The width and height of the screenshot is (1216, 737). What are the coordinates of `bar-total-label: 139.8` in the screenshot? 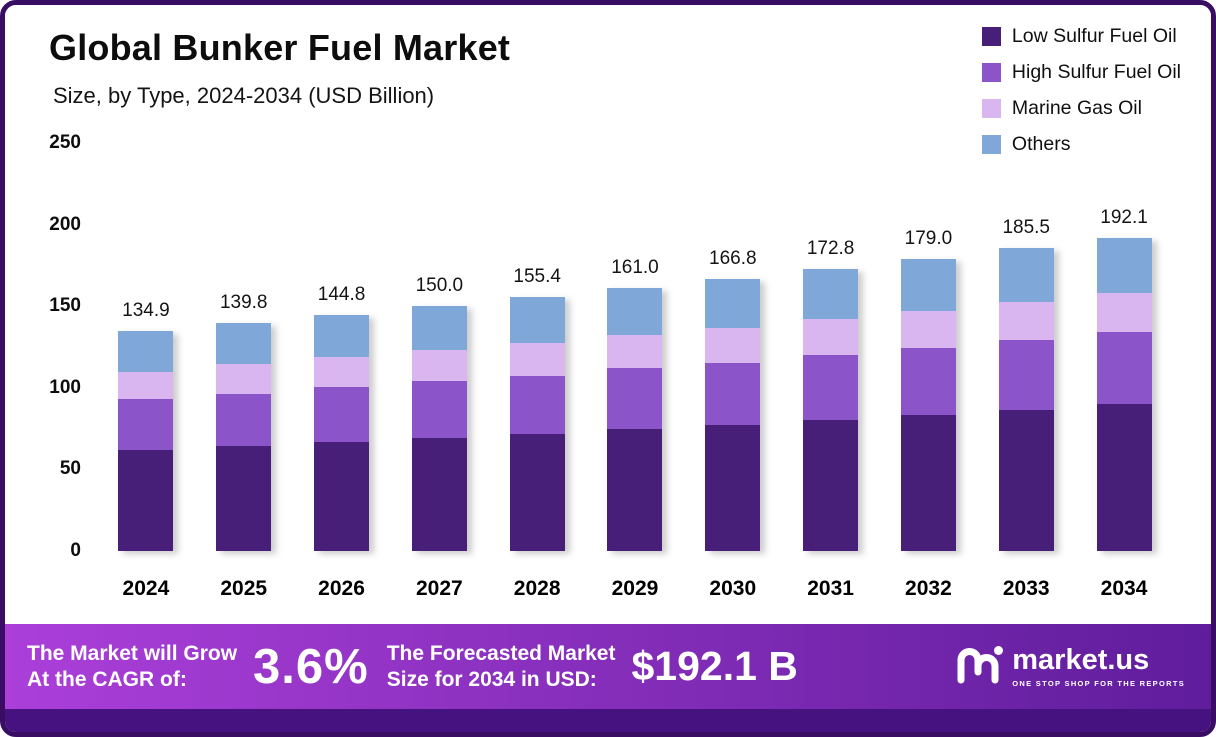 It's located at (243, 302).